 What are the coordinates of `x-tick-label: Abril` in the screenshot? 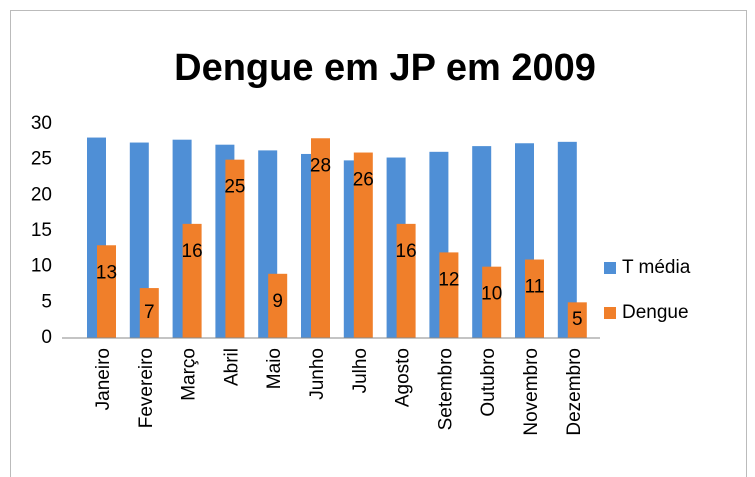 It's located at (231, 367).